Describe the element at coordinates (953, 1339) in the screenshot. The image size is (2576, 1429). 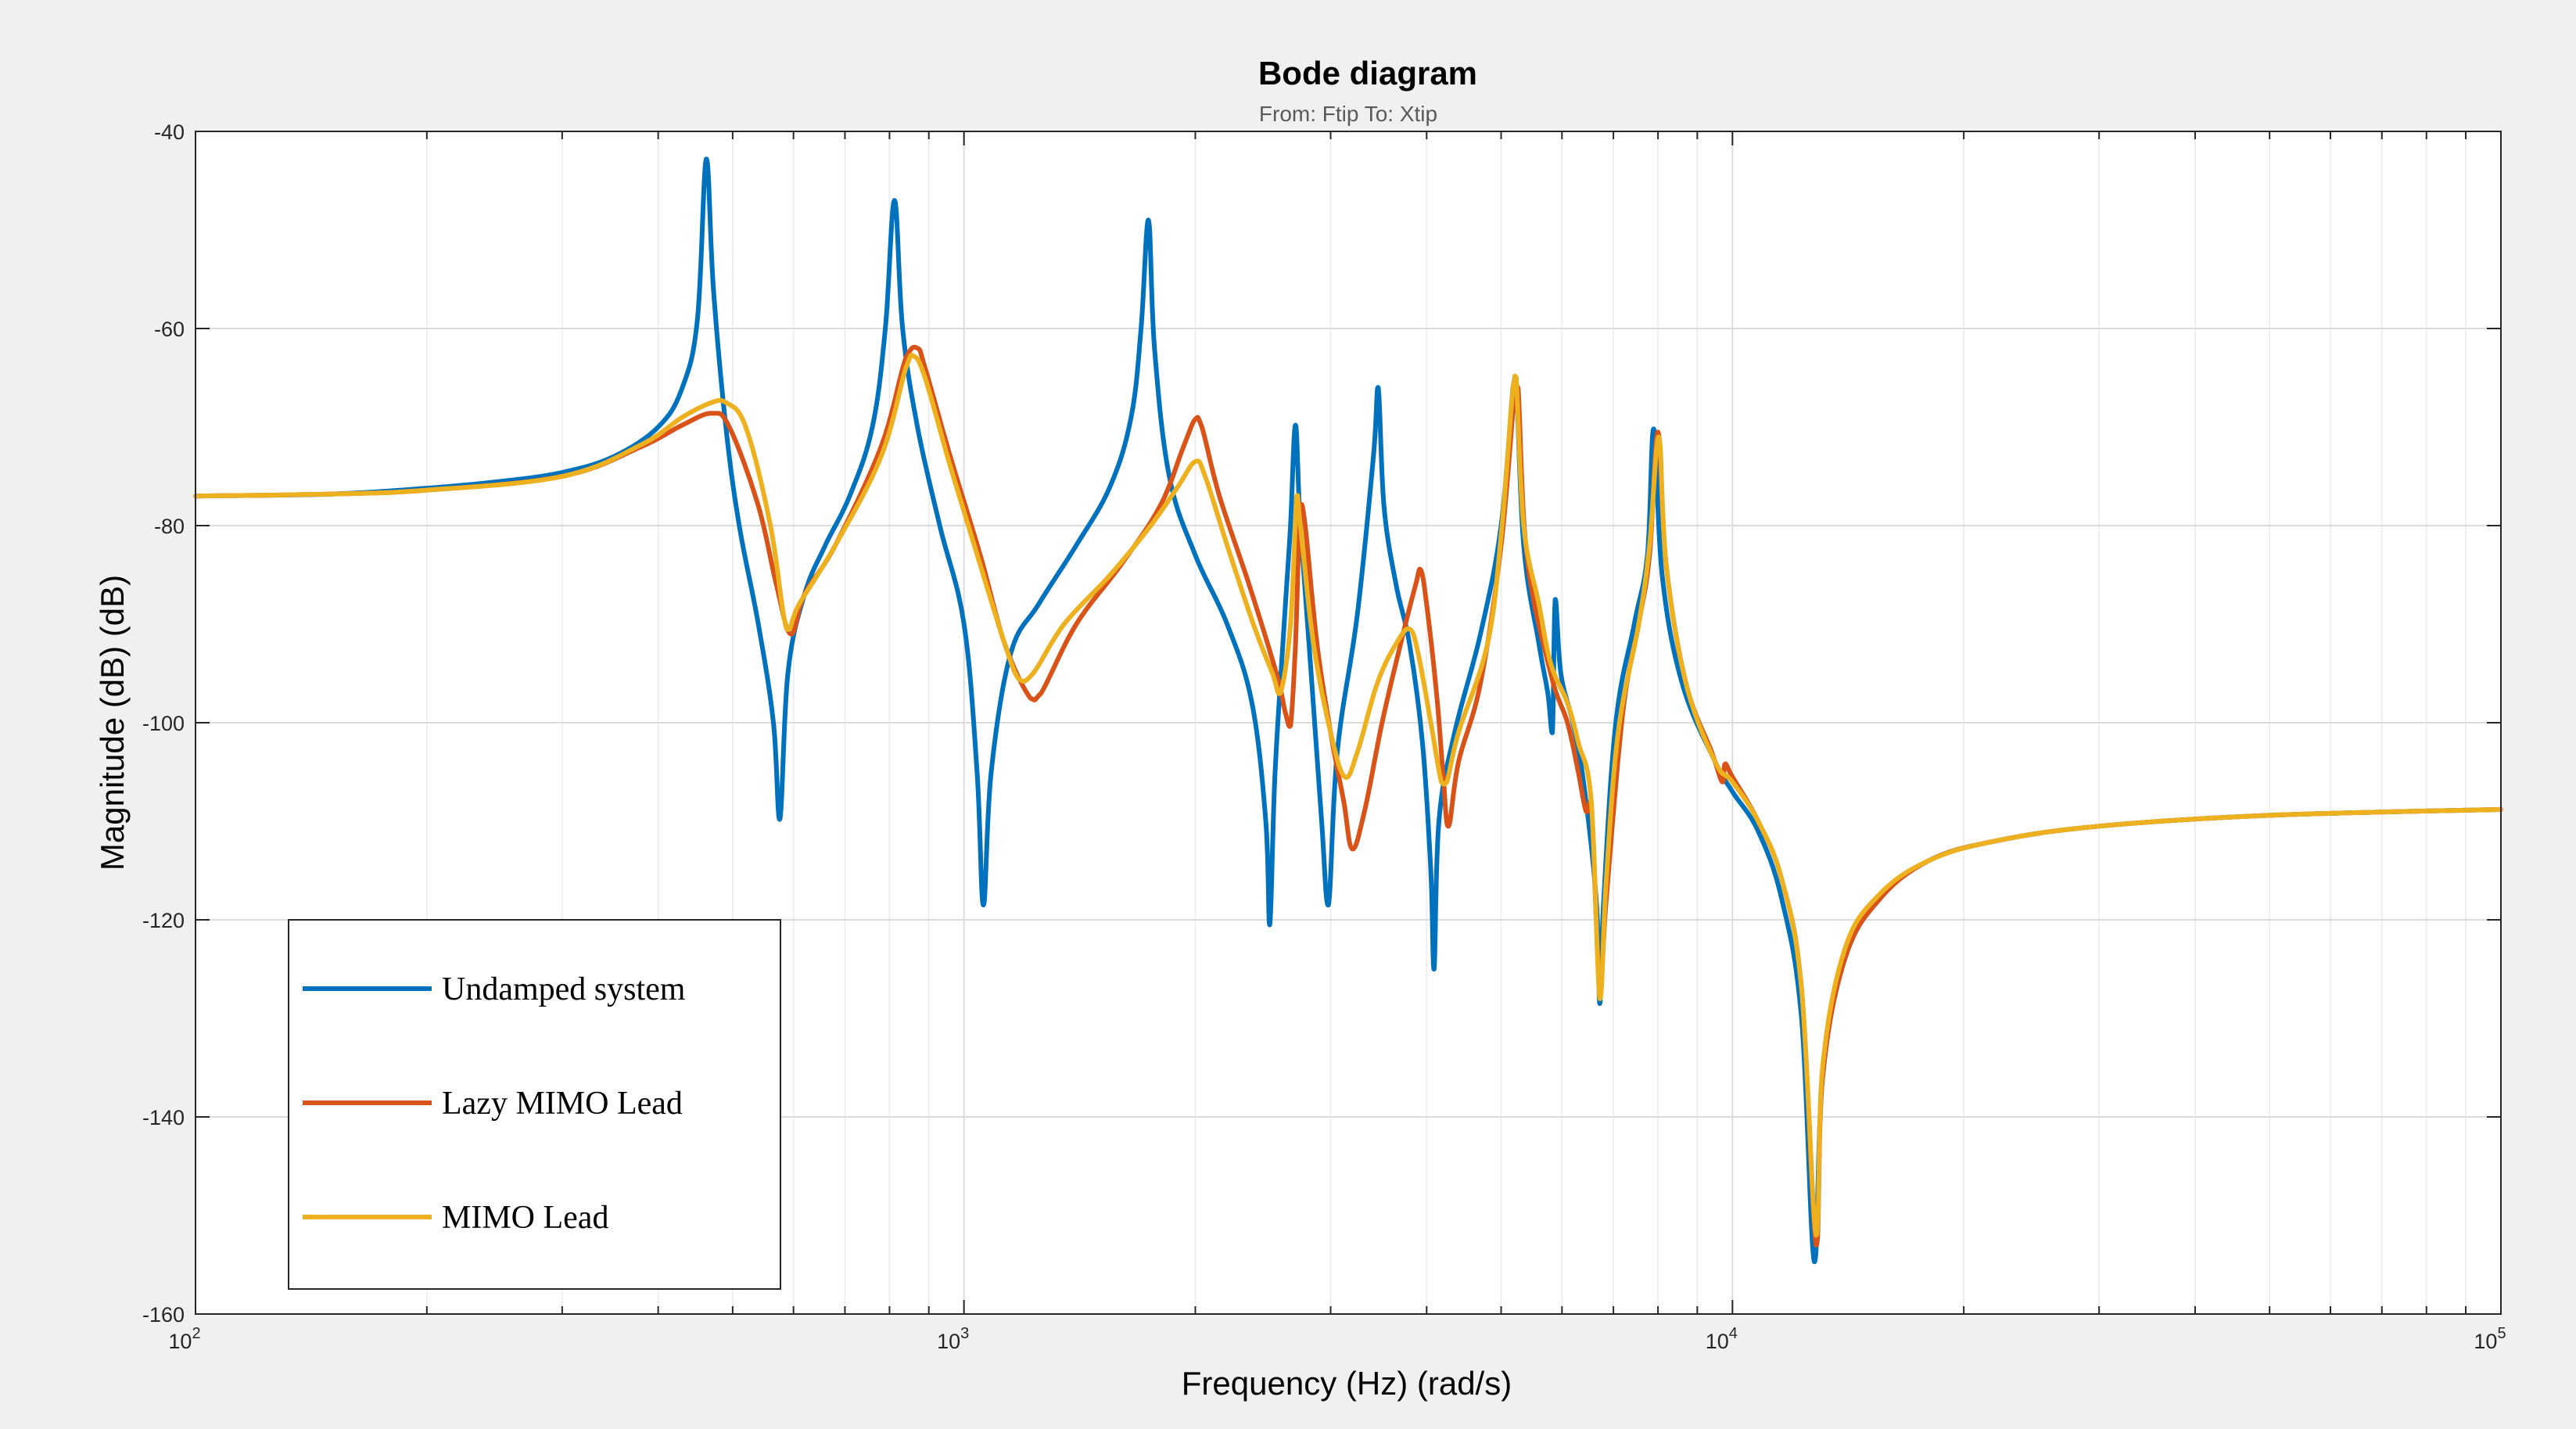
I see `x-tick-label: 10³` at that location.